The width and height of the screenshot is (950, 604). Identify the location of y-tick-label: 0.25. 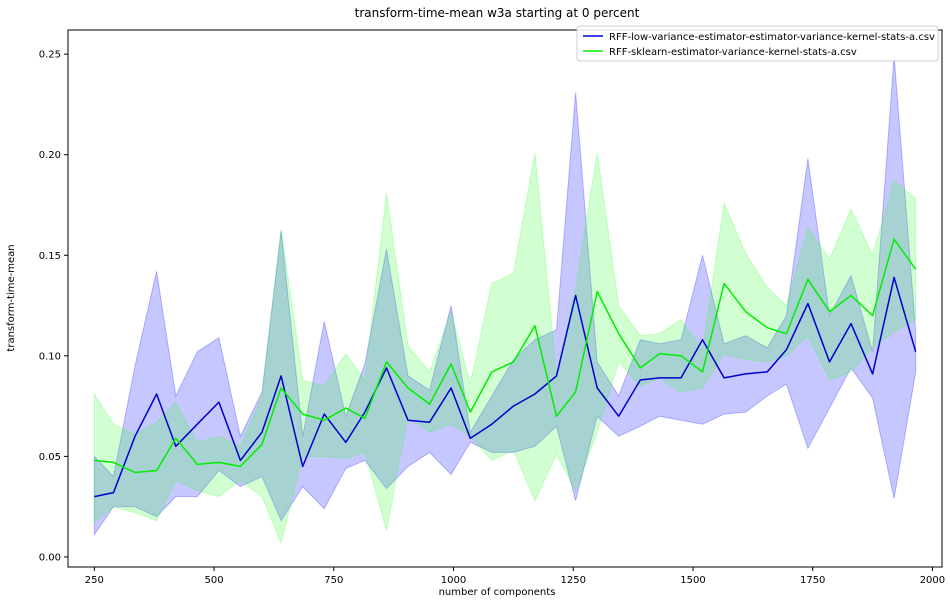
(50, 55).